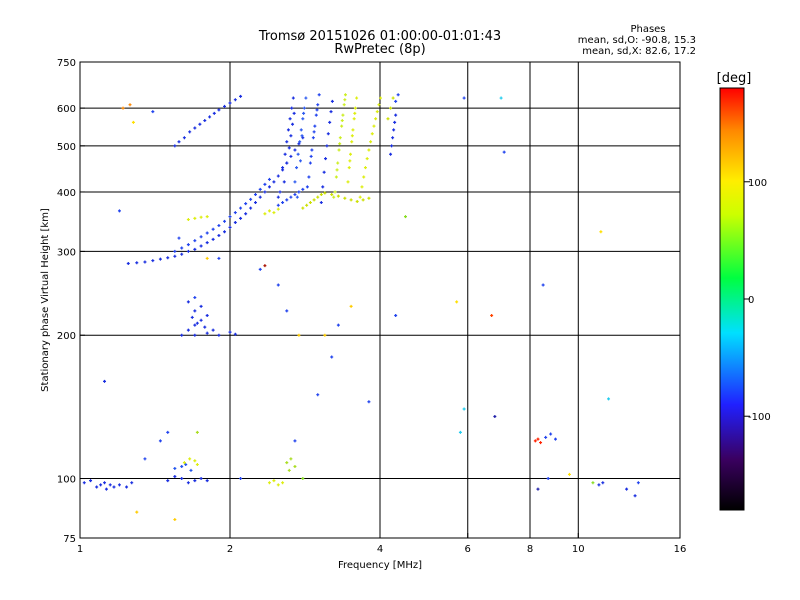 The width and height of the screenshot is (800, 600). What do you see at coordinates (637, 40) in the screenshot?
I see `phase-stats-o: mean, sd,O: -90.8, 15.3` at bounding box center [637, 40].